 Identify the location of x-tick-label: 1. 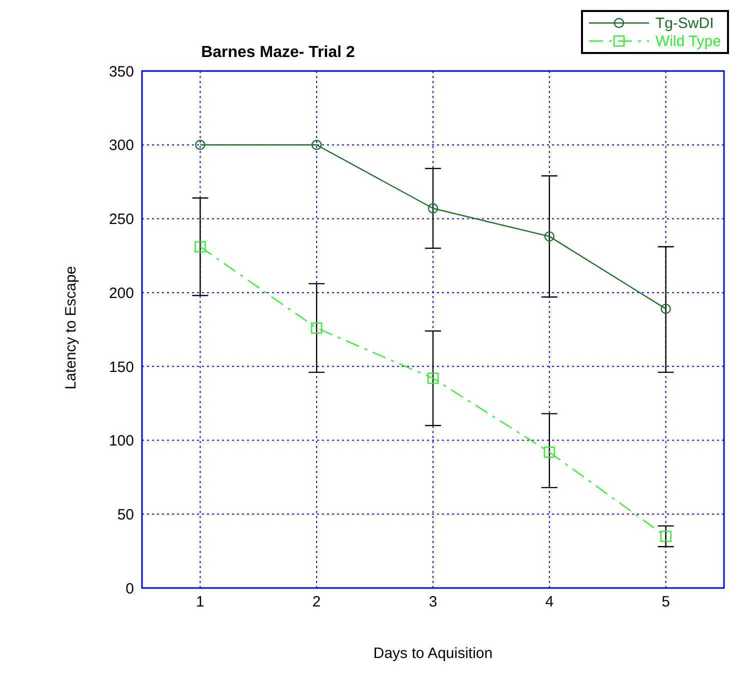
(200, 602).